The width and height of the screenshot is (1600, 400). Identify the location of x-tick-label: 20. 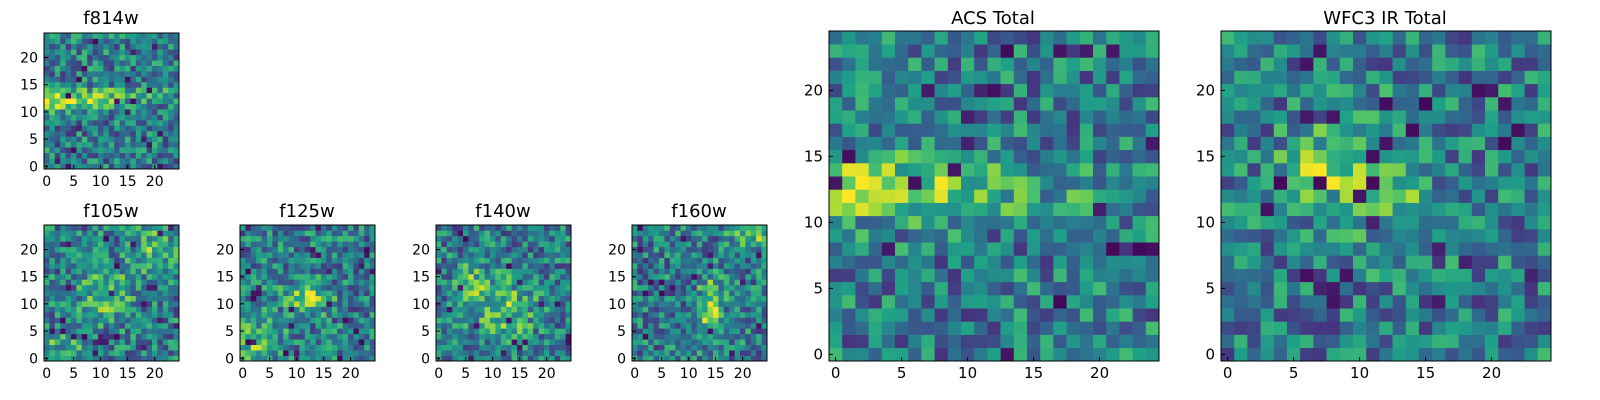
(547, 374).